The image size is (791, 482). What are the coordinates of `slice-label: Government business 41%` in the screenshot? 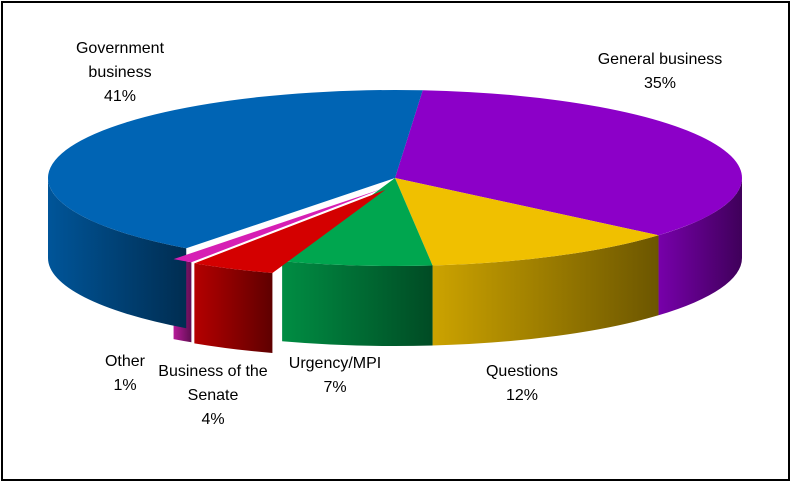 It's located at (120, 73).